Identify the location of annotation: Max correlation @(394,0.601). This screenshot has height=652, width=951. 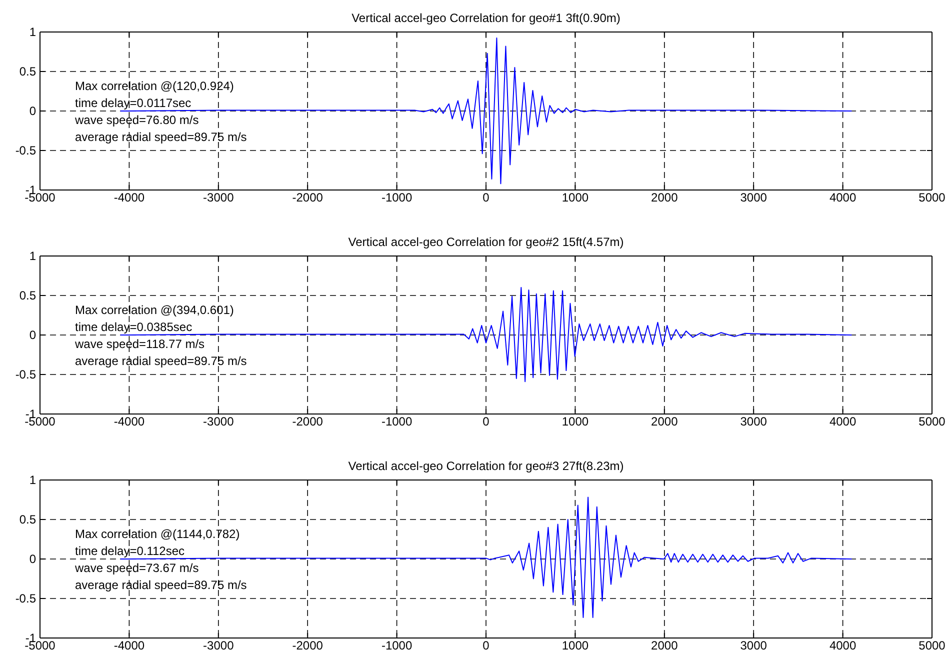
(154, 310).